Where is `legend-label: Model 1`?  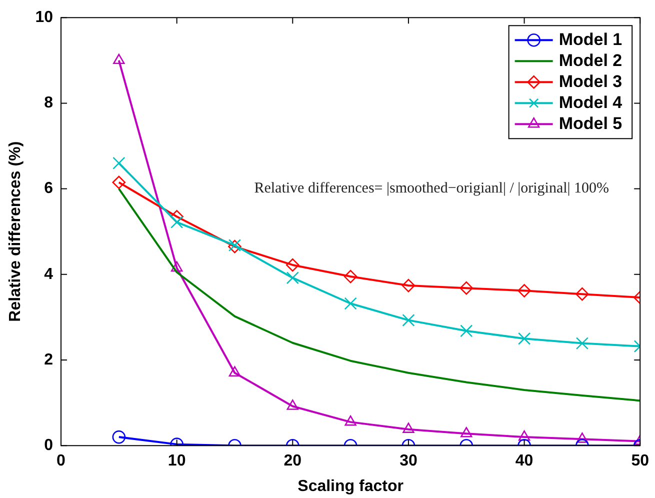 legend-label: Model 1 is located at coordinates (590, 39).